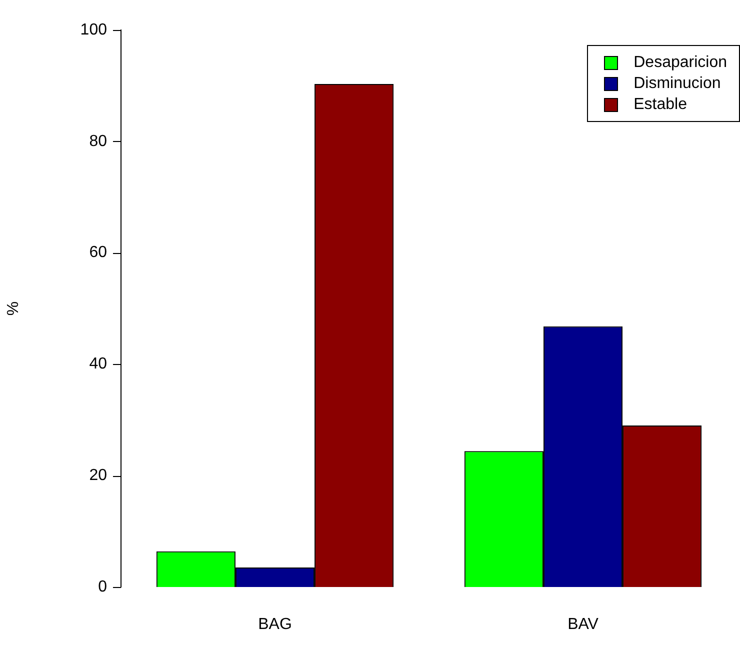  I want to click on y-tick-label: 80, so click(98, 141).